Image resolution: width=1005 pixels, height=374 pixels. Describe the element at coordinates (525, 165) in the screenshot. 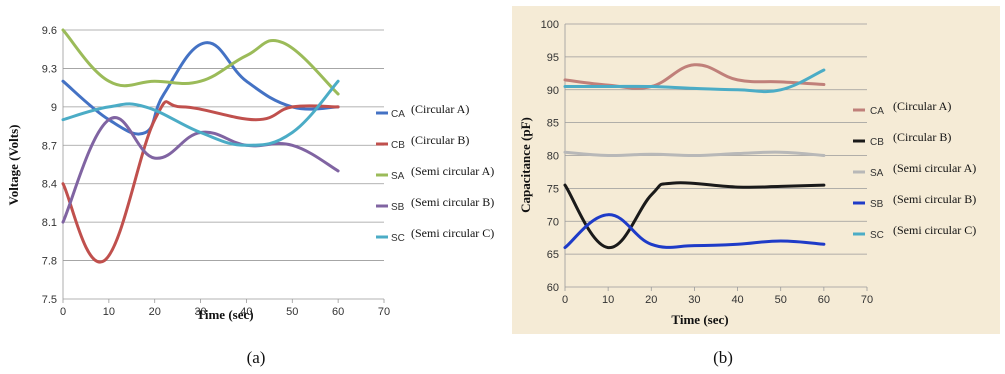

I see `y-axis-title-b: Capacitance (pF)` at that location.